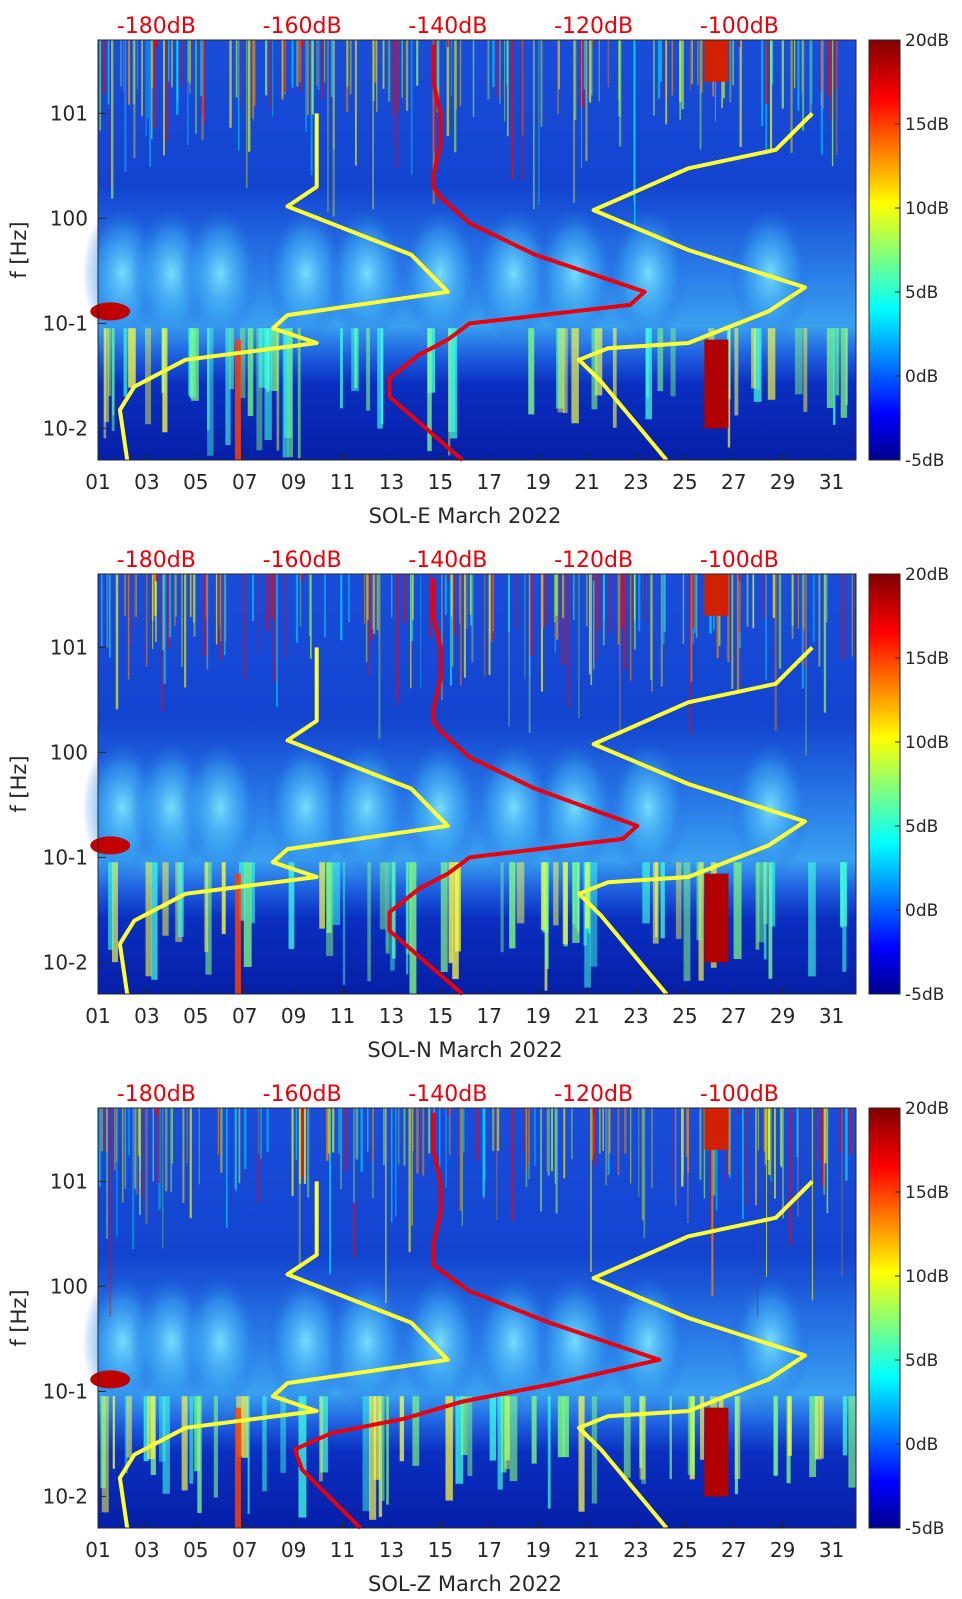  Describe the element at coordinates (65, 1496) in the screenshot. I see `y-tick-label: 10-2` at that location.